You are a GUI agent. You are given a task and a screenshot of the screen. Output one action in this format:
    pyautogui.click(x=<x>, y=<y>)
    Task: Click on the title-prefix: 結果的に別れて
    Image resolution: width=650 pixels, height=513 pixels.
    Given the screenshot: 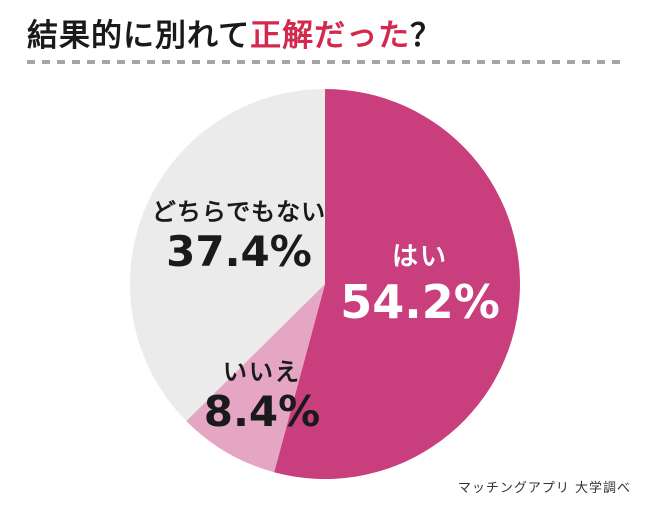 What is the action you would take?
    pyautogui.click(x=139, y=36)
    